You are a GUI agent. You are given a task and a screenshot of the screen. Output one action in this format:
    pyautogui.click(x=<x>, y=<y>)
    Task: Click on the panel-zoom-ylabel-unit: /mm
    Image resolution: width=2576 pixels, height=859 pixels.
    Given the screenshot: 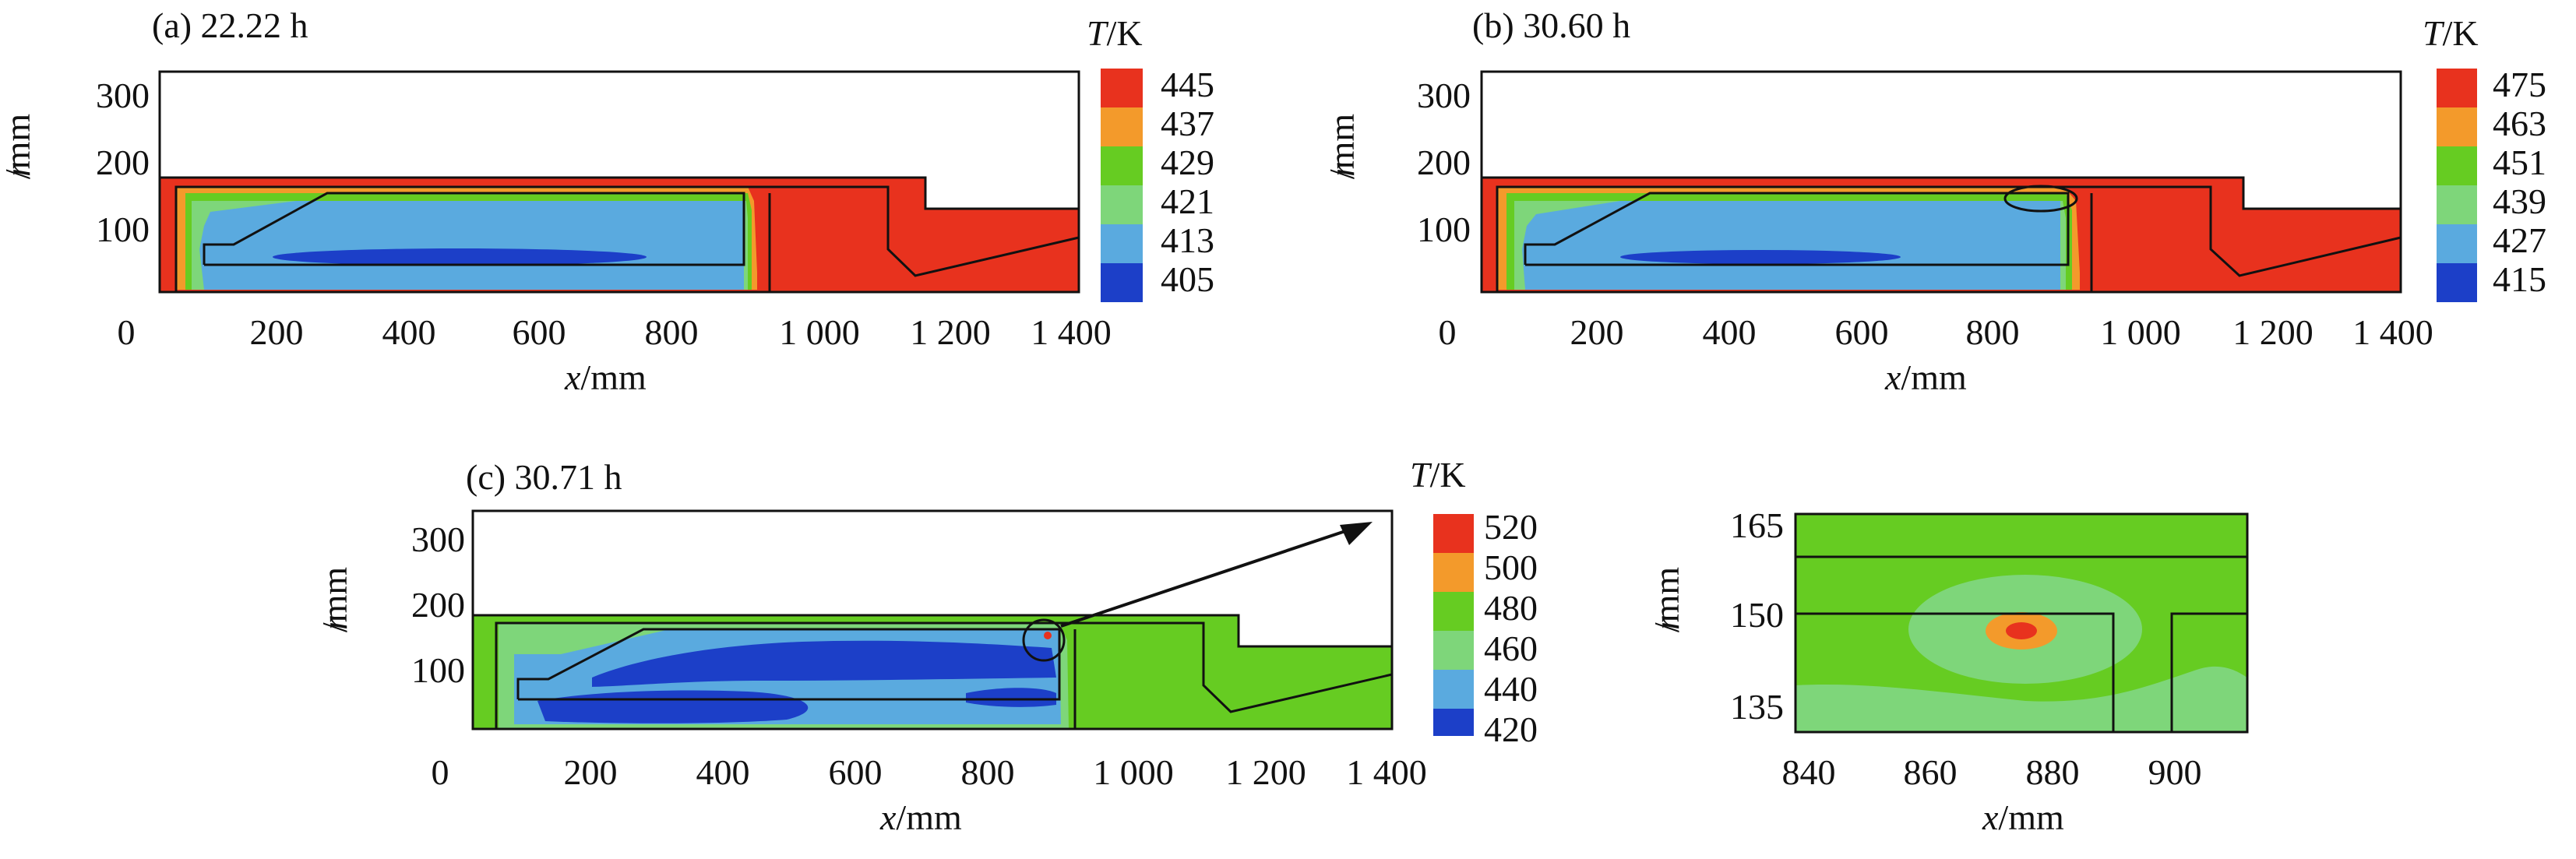 What is the action you would take?
    pyautogui.click(x=1667, y=600)
    